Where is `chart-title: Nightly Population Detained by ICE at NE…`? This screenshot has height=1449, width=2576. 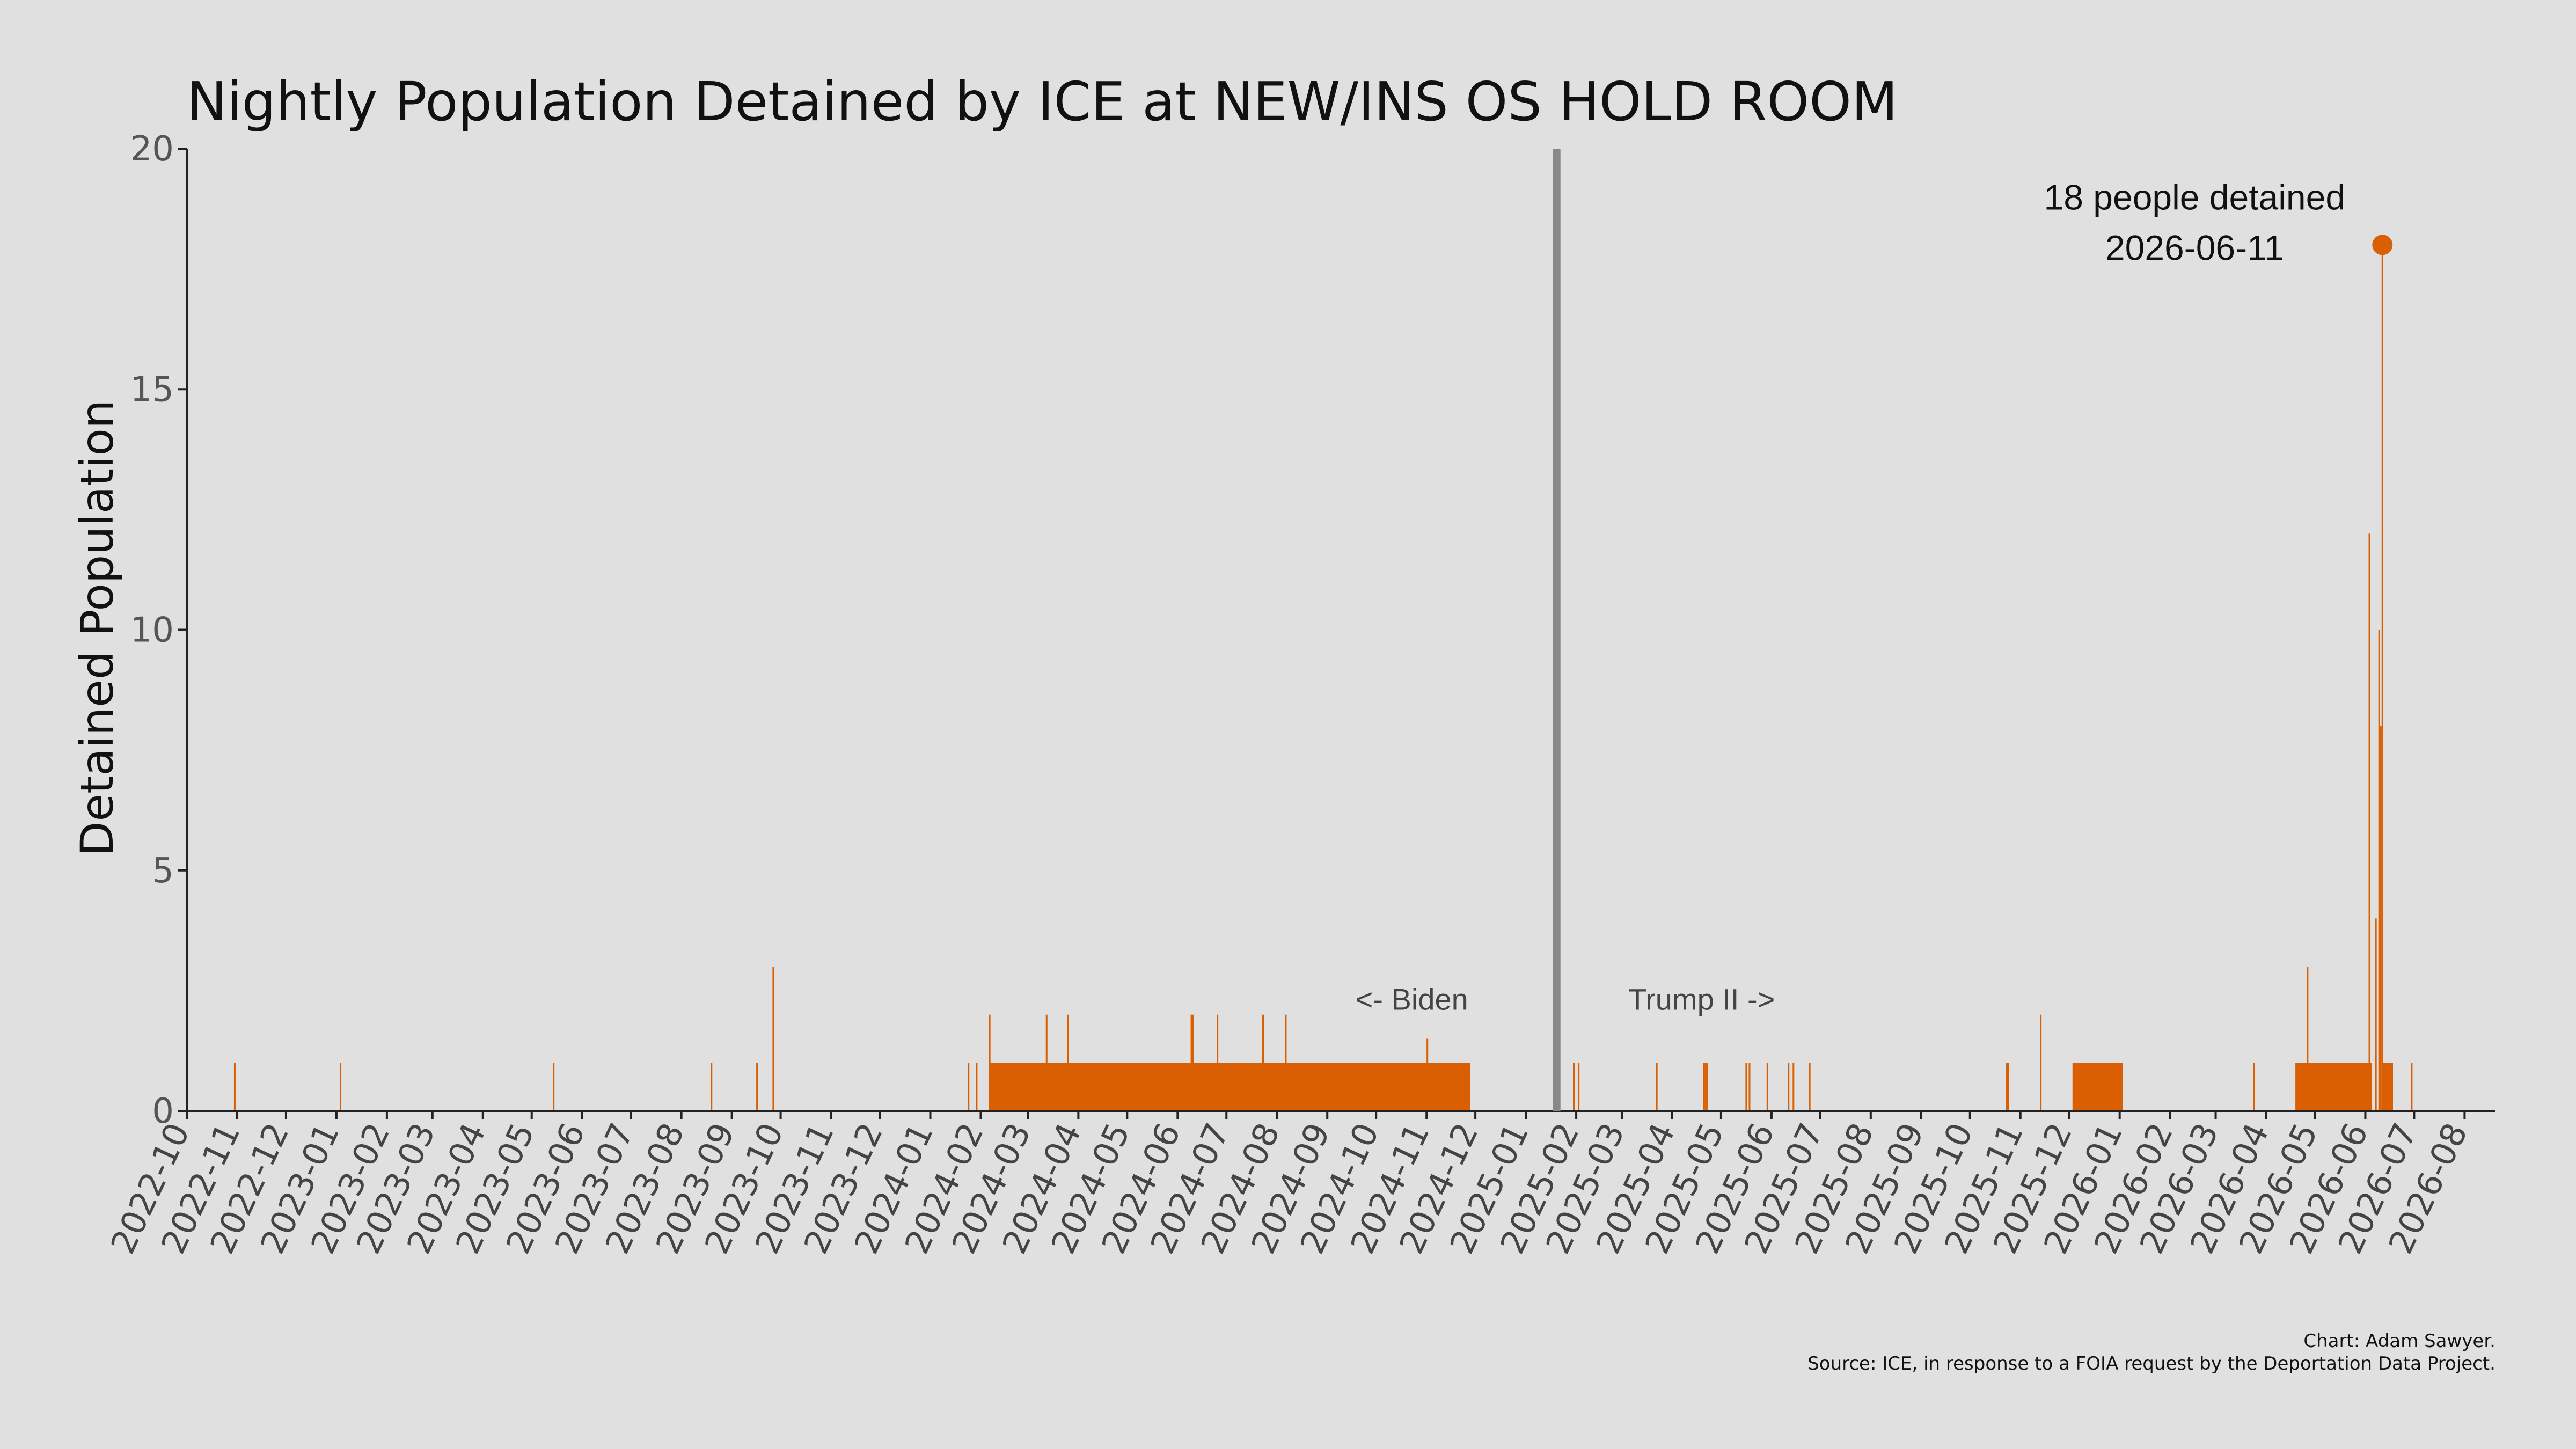 chart-title: Nightly Population Detained by ICE at NE… is located at coordinates (1042, 101).